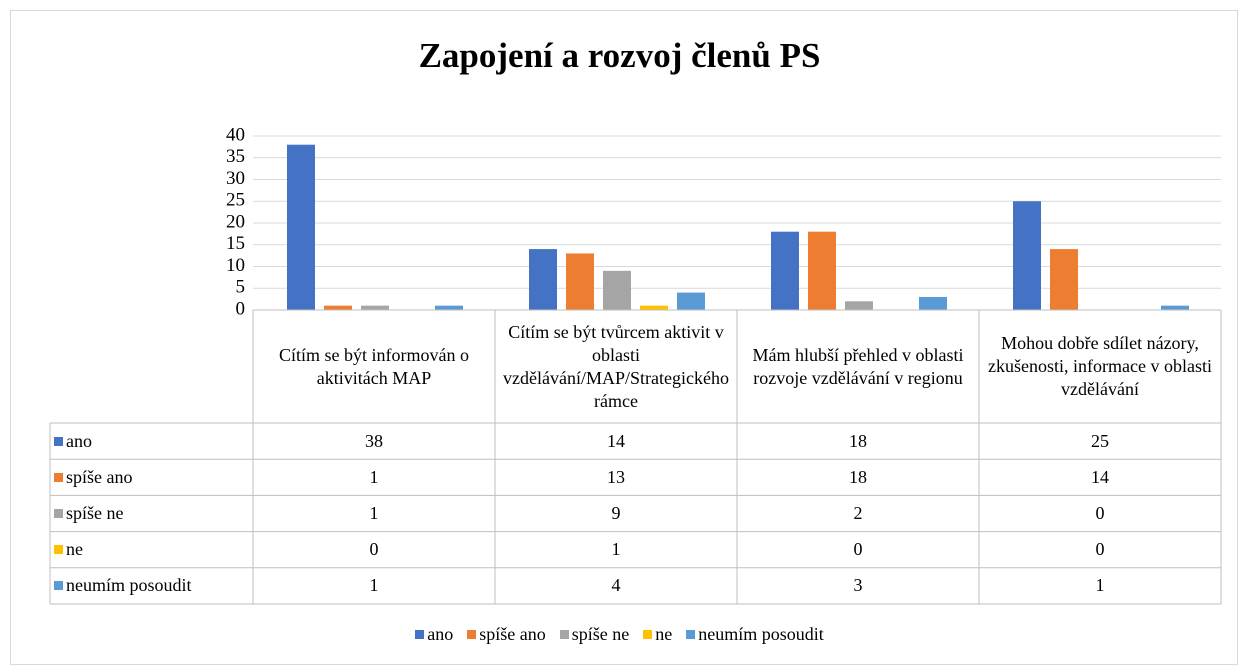  What do you see at coordinates (95, 512) in the screenshot?
I see `series-name: spíše ne` at bounding box center [95, 512].